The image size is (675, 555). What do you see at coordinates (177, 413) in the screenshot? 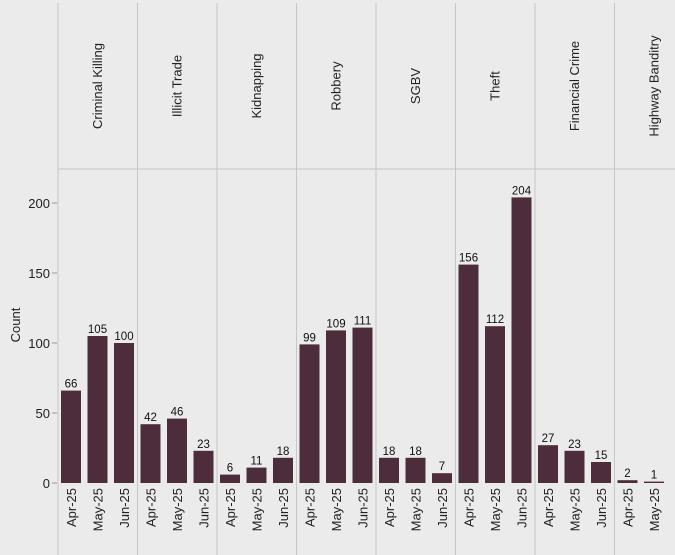
I see `bar-value-label: 46` at bounding box center [177, 413].